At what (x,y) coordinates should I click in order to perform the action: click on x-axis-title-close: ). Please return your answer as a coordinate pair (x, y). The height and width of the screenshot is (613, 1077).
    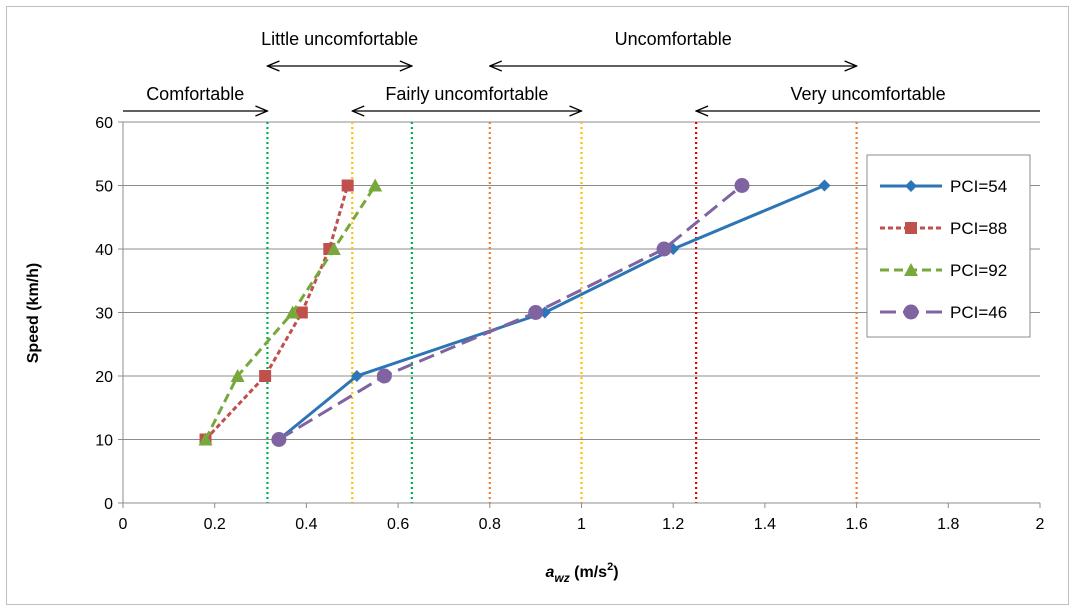
    Looking at the image, I should click on (615, 572).